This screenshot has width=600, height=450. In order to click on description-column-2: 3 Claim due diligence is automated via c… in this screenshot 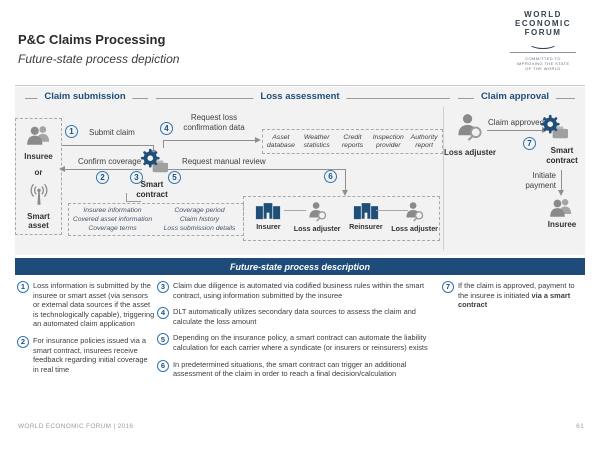, I will do `click(300, 333)`.